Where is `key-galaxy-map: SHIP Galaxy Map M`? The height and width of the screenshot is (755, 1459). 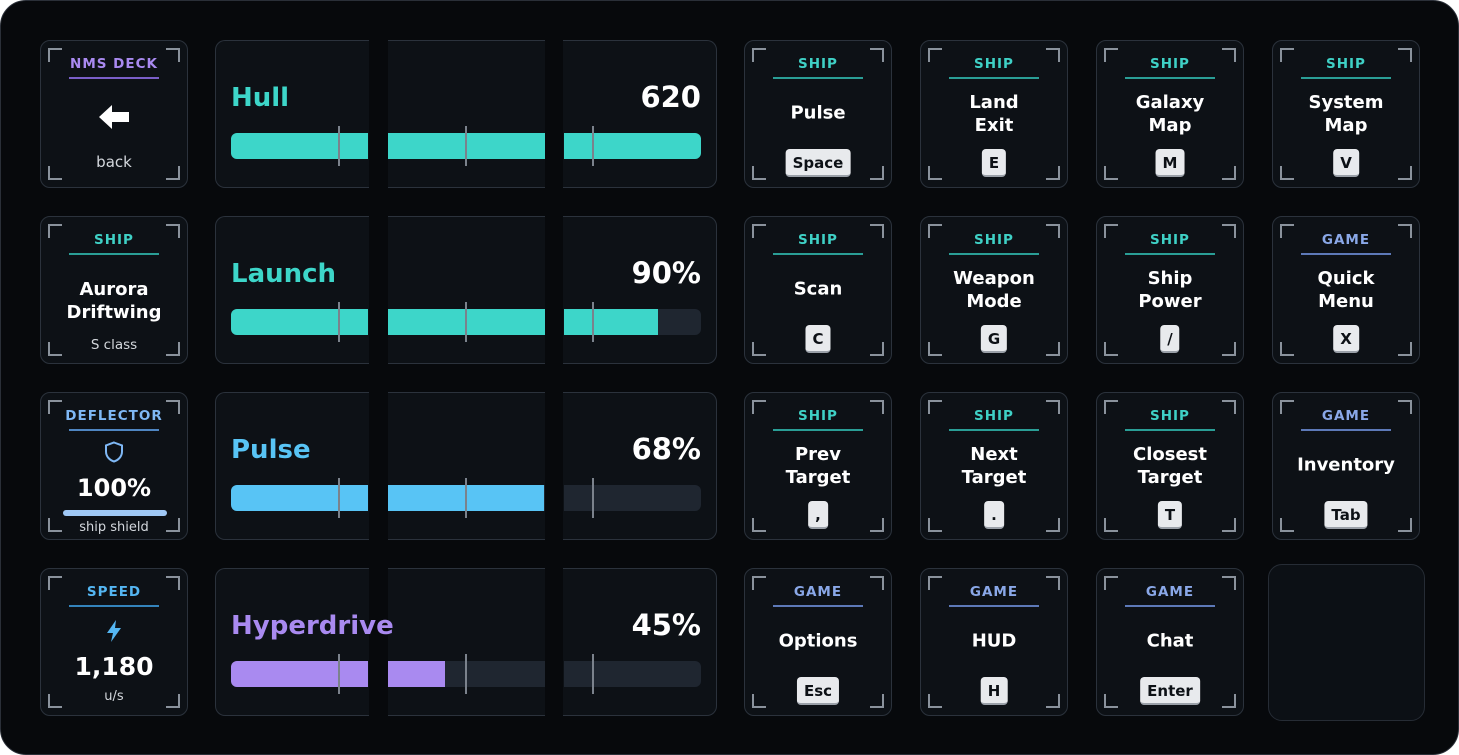
key-galaxy-map: SHIP Galaxy Map M is located at coordinates (1170, 114).